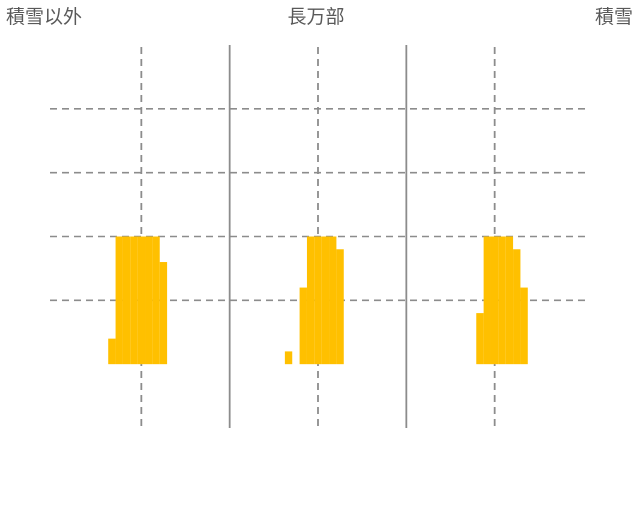 The width and height of the screenshot is (636, 506). Describe the element at coordinates (315, 17) in the screenshot. I see `chart-title: 長万部` at that location.